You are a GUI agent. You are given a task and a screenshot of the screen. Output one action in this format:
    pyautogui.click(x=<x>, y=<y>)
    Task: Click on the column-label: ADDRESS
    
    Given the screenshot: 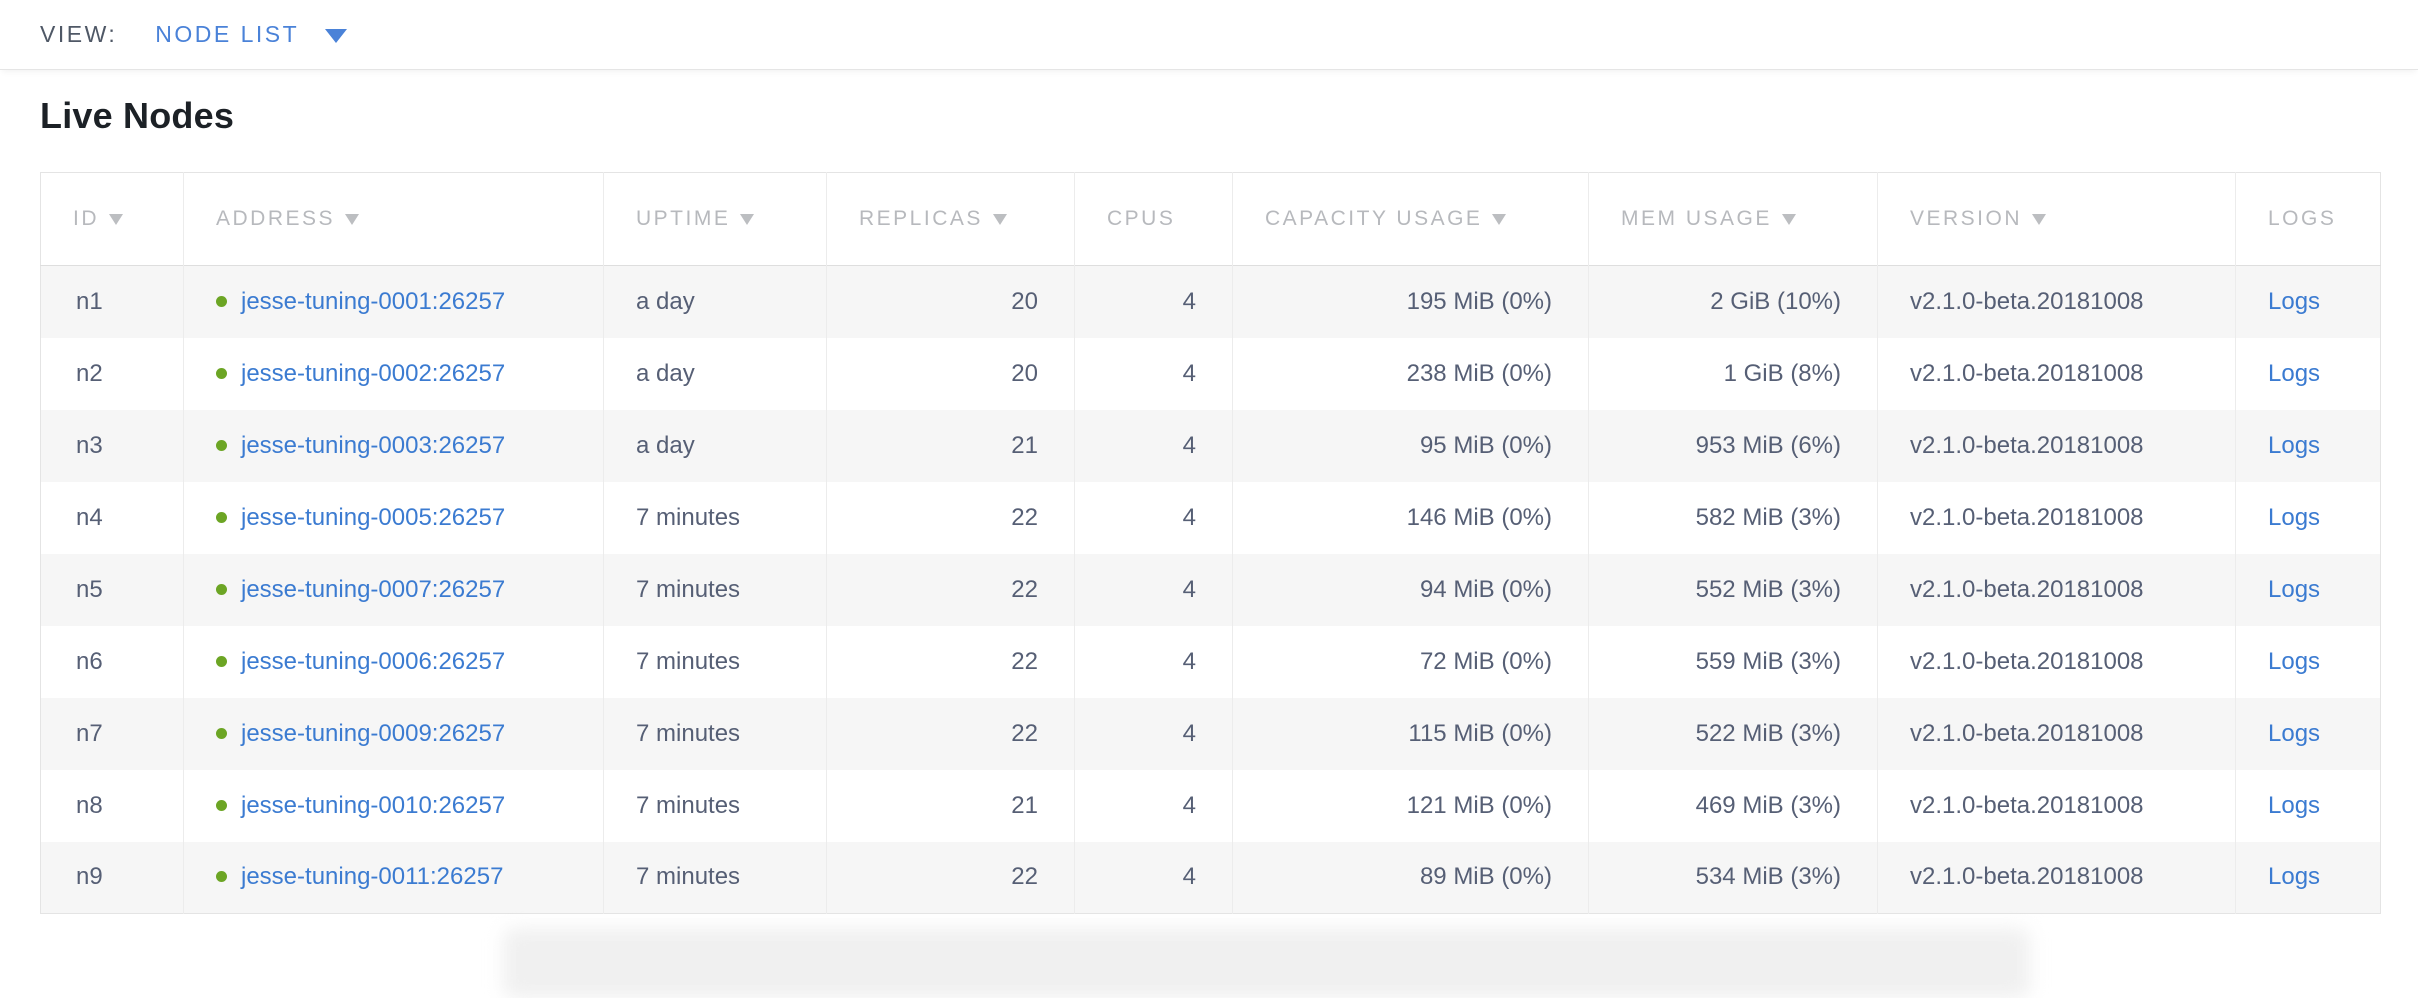 What is the action you would take?
    pyautogui.click(x=276, y=218)
    